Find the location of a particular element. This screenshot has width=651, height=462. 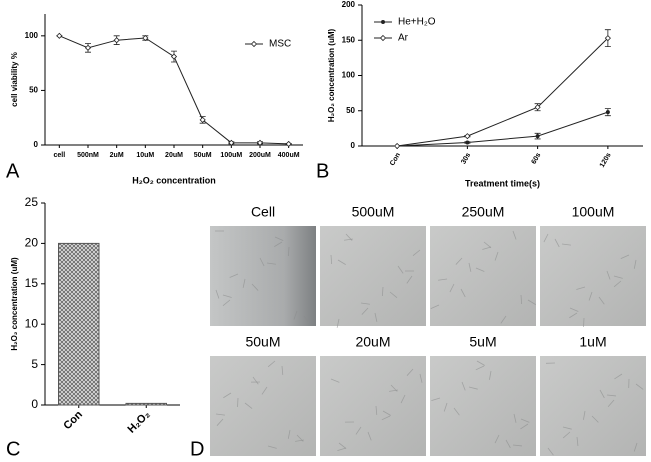

legend-label: He+H₂O is located at coordinates (417, 22).